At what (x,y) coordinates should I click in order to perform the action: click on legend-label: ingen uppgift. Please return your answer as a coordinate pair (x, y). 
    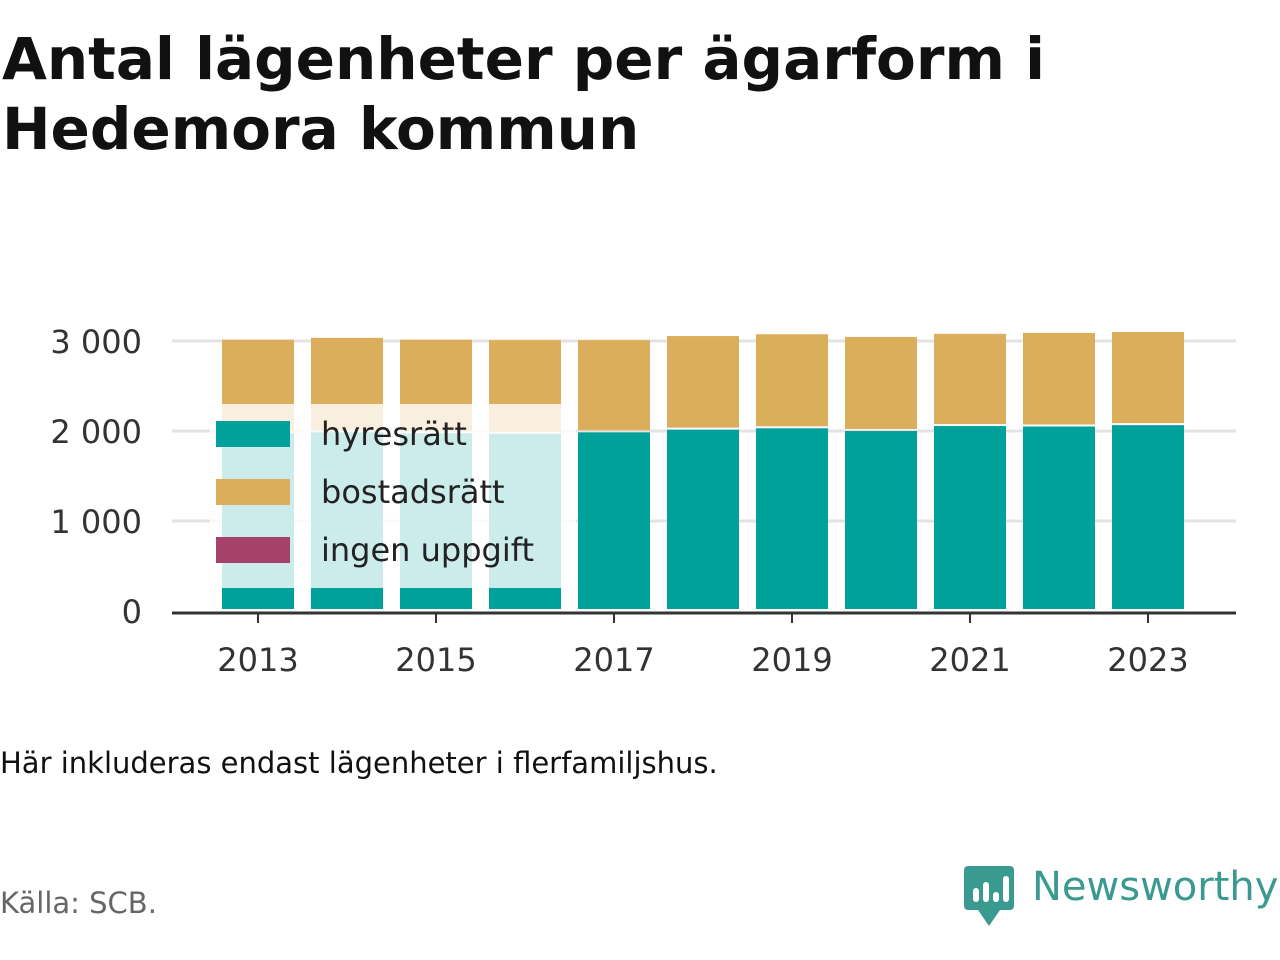
    Looking at the image, I should click on (427, 550).